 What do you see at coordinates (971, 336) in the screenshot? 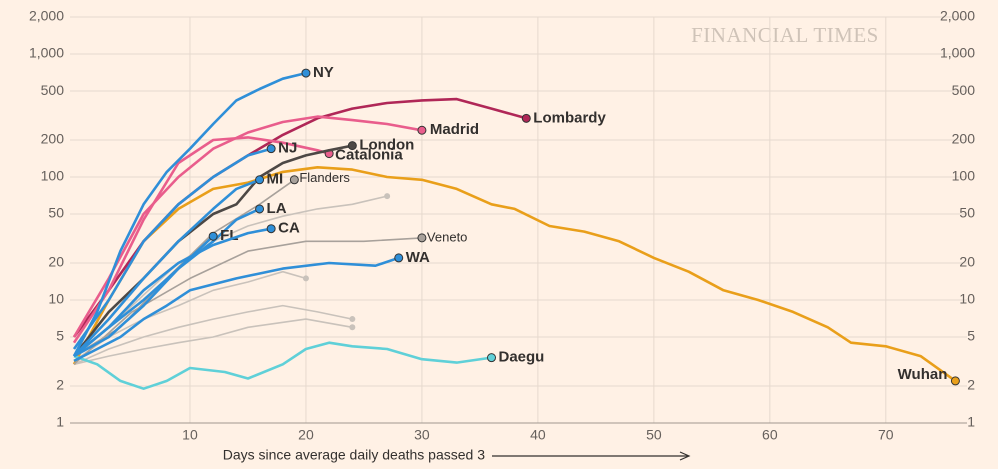
I see `y-tick-label-right: 5` at bounding box center [971, 336].